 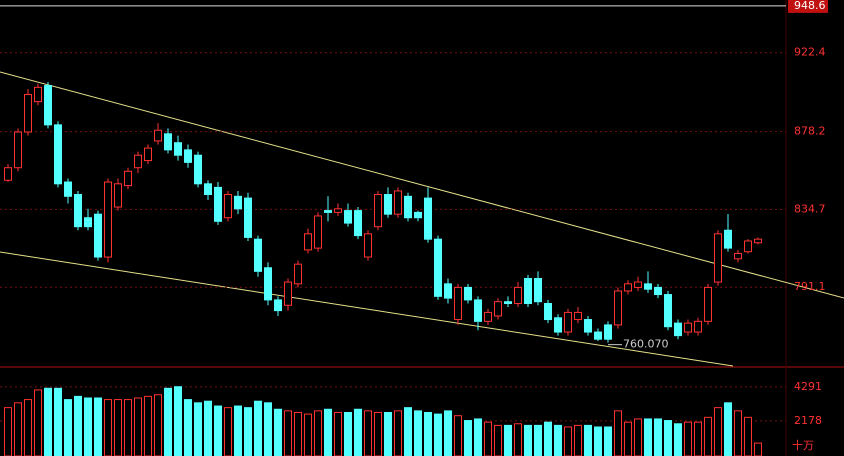 I want to click on volume-unit: 十万, so click(x=803, y=445).